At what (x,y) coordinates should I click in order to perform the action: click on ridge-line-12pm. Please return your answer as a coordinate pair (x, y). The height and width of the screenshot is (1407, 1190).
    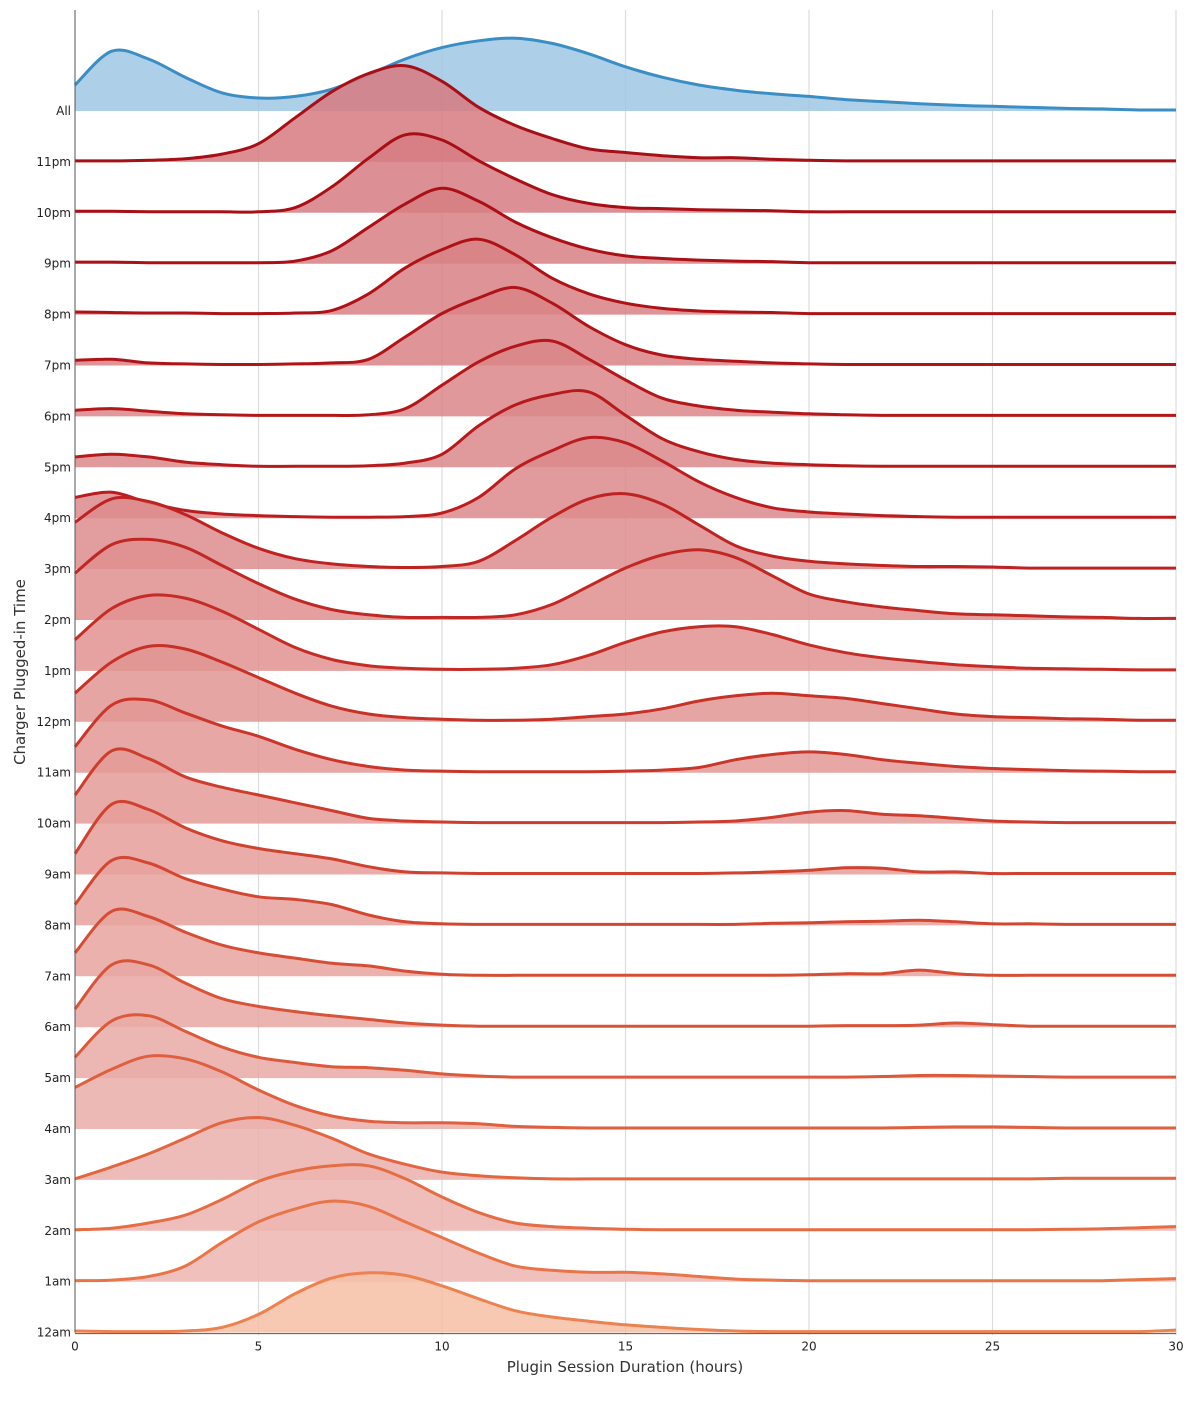
    Looking at the image, I should click on (625, 683).